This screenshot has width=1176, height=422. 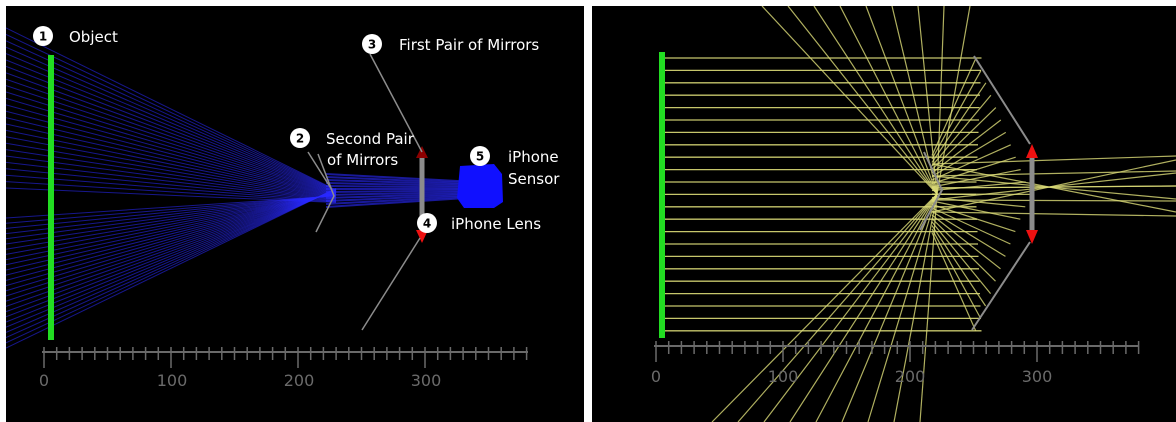 I want to click on iphone-lens, so click(x=1032, y=194).